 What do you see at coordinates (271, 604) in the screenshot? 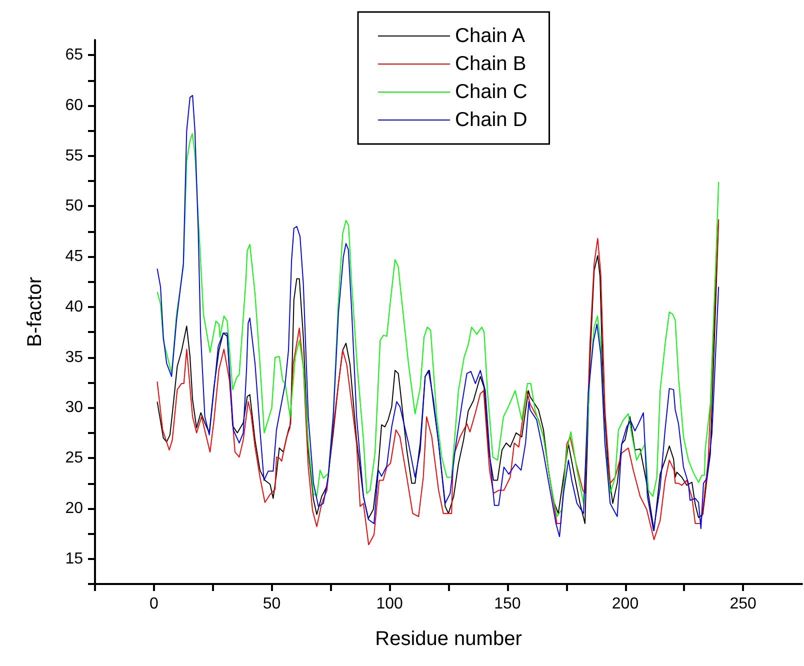
I see `x-tick-label: 50` at bounding box center [271, 604].